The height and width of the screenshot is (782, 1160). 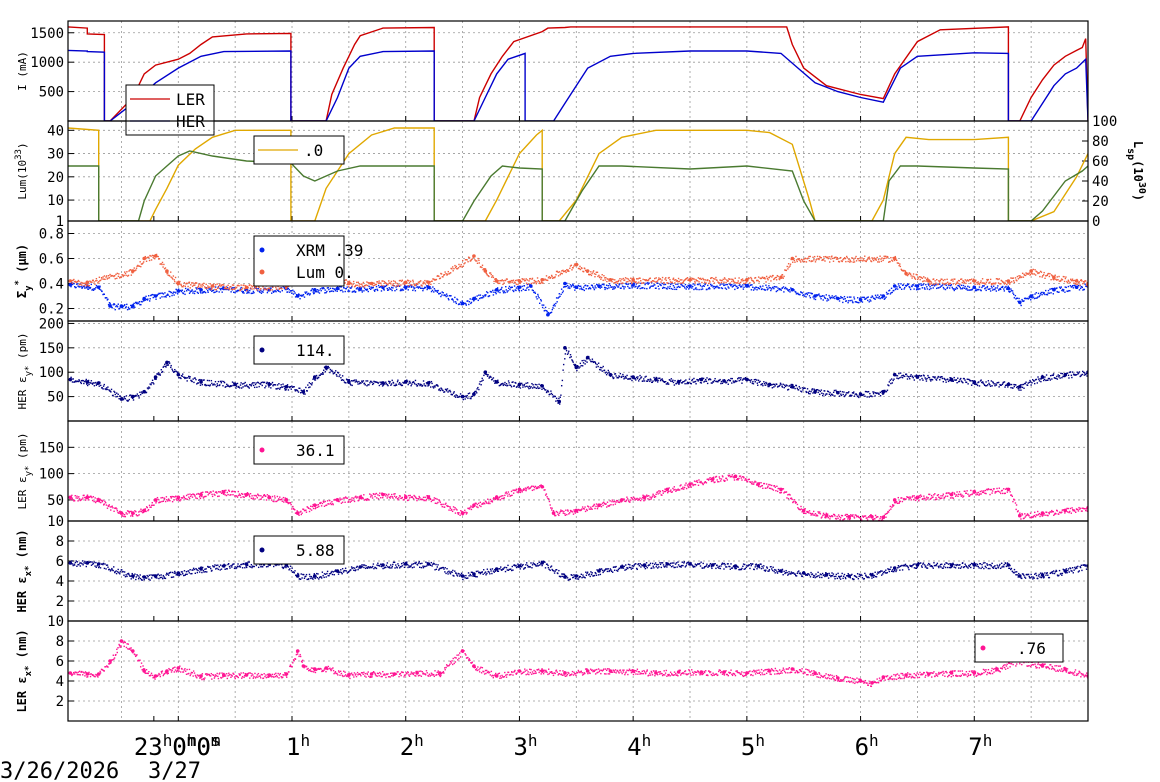 I want to click on y2-tick-label: 80, so click(x=1100, y=142).